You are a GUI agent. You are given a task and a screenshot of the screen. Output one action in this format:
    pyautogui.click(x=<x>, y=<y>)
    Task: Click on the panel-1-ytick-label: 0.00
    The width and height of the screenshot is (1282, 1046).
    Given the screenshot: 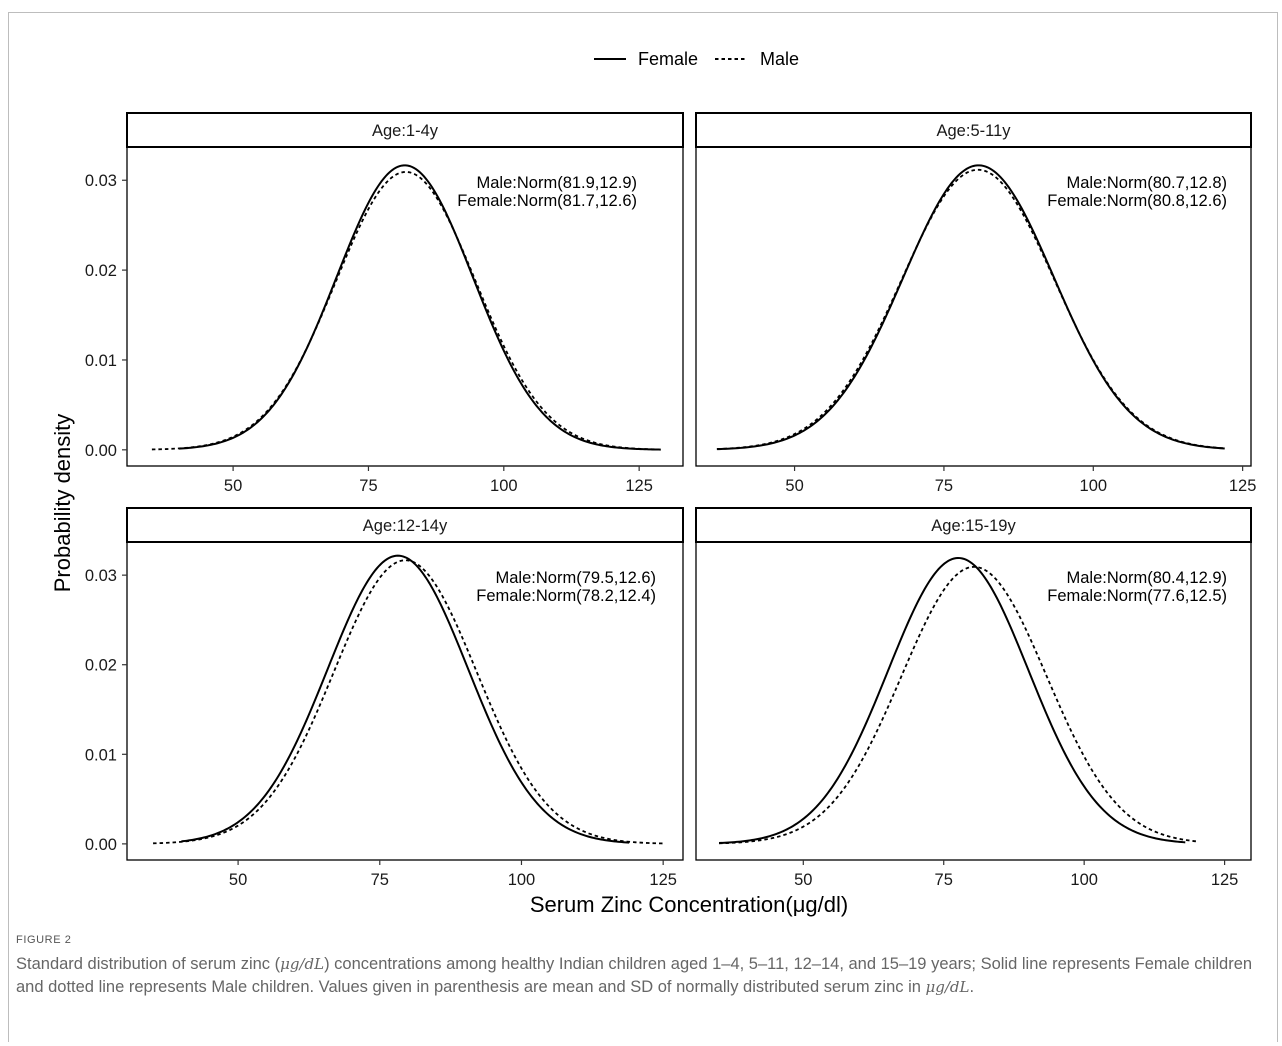 What is the action you would take?
    pyautogui.click(x=101, y=451)
    